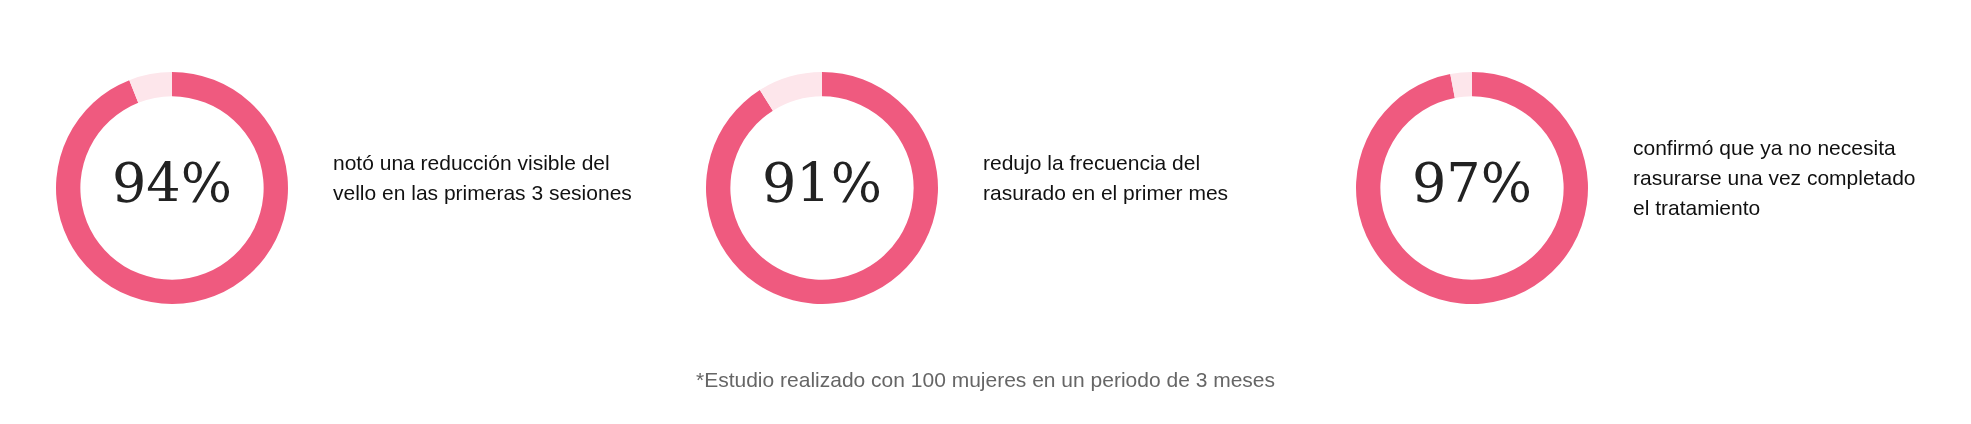 The height and width of the screenshot is (424, 1971). I want to click on data-label: 91%, so click(822, 184).